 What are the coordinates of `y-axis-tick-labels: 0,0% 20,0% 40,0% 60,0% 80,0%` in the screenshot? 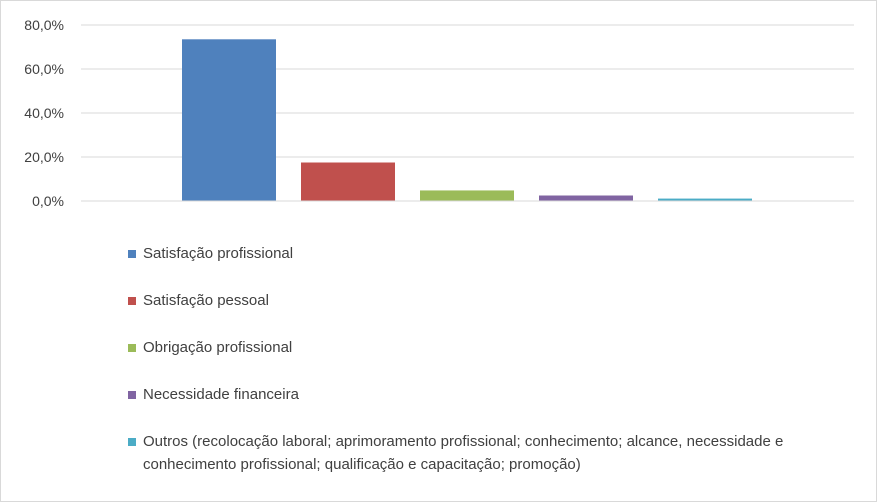 It's located at (44, 113).